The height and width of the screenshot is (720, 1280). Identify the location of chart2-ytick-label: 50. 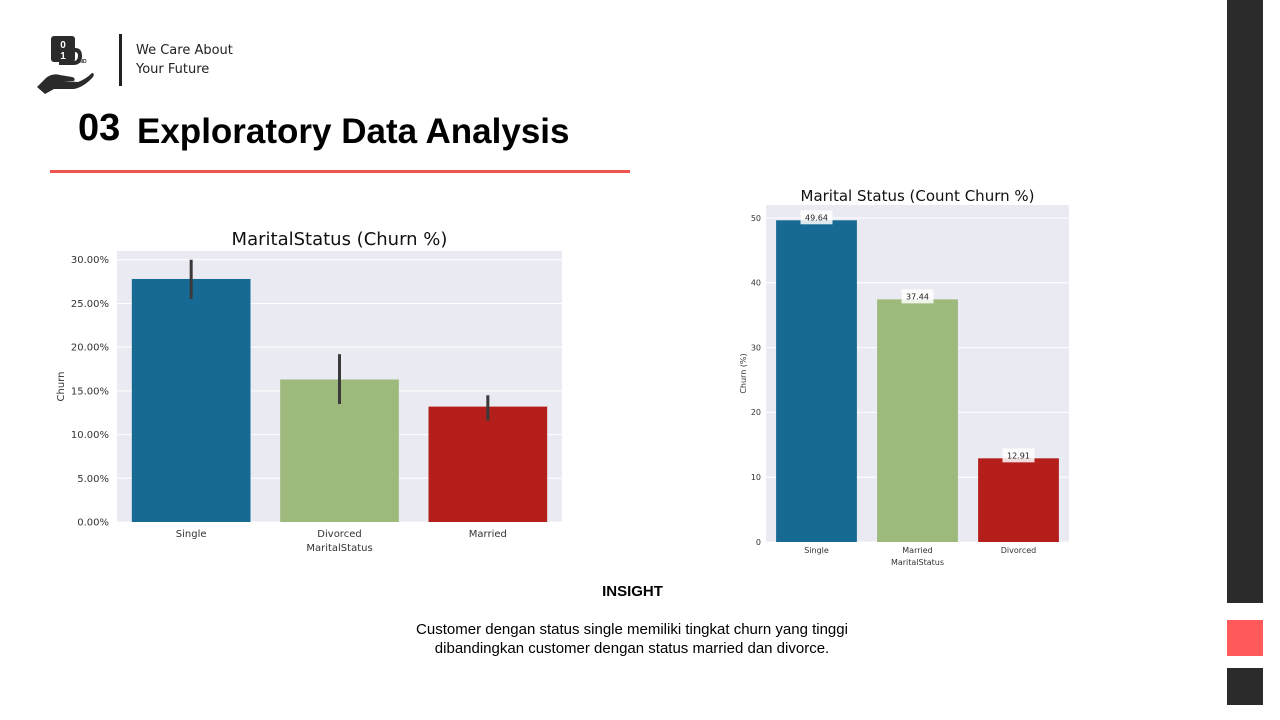
(756, 218).